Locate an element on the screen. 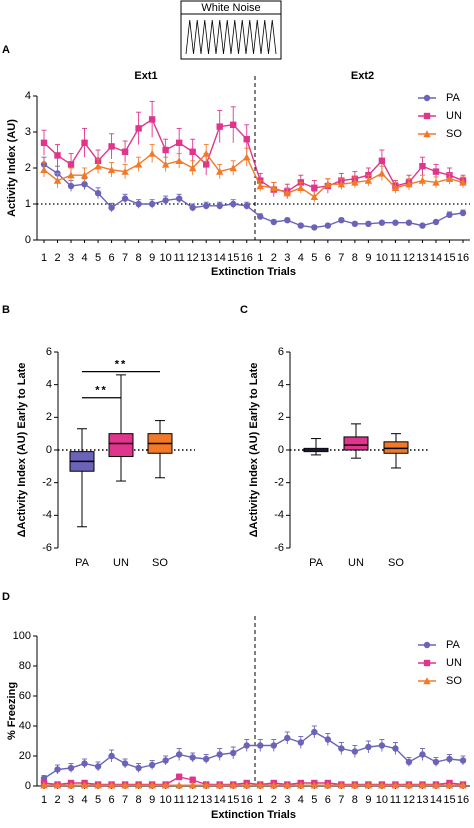  legend-label: UN is located at coordinates (454, 663).